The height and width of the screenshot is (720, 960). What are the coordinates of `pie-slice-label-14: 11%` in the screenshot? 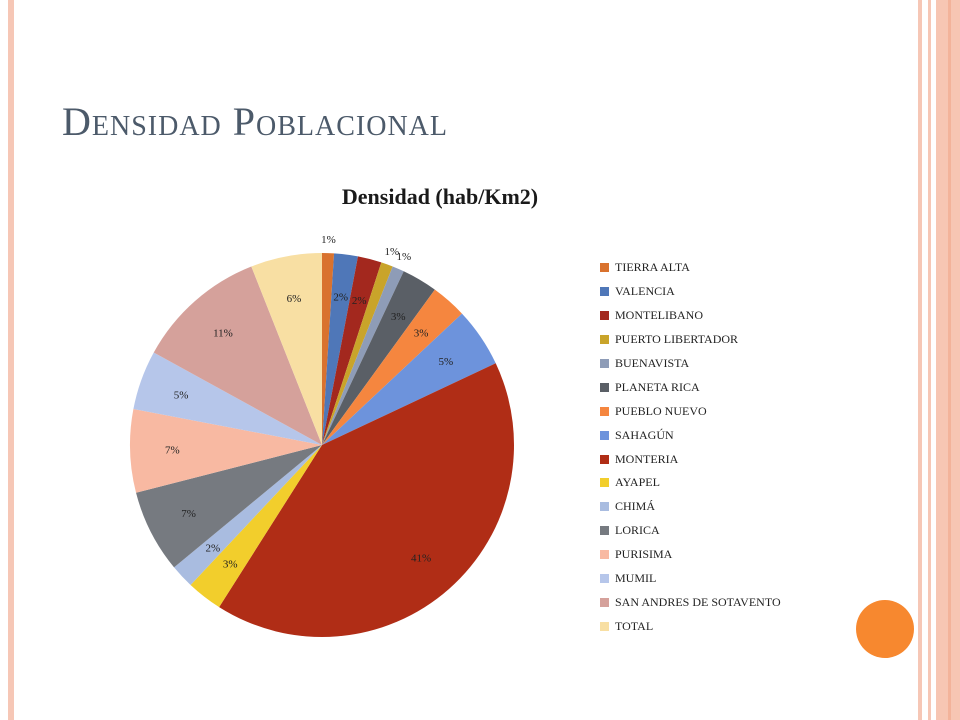 It's located at (223, 334).